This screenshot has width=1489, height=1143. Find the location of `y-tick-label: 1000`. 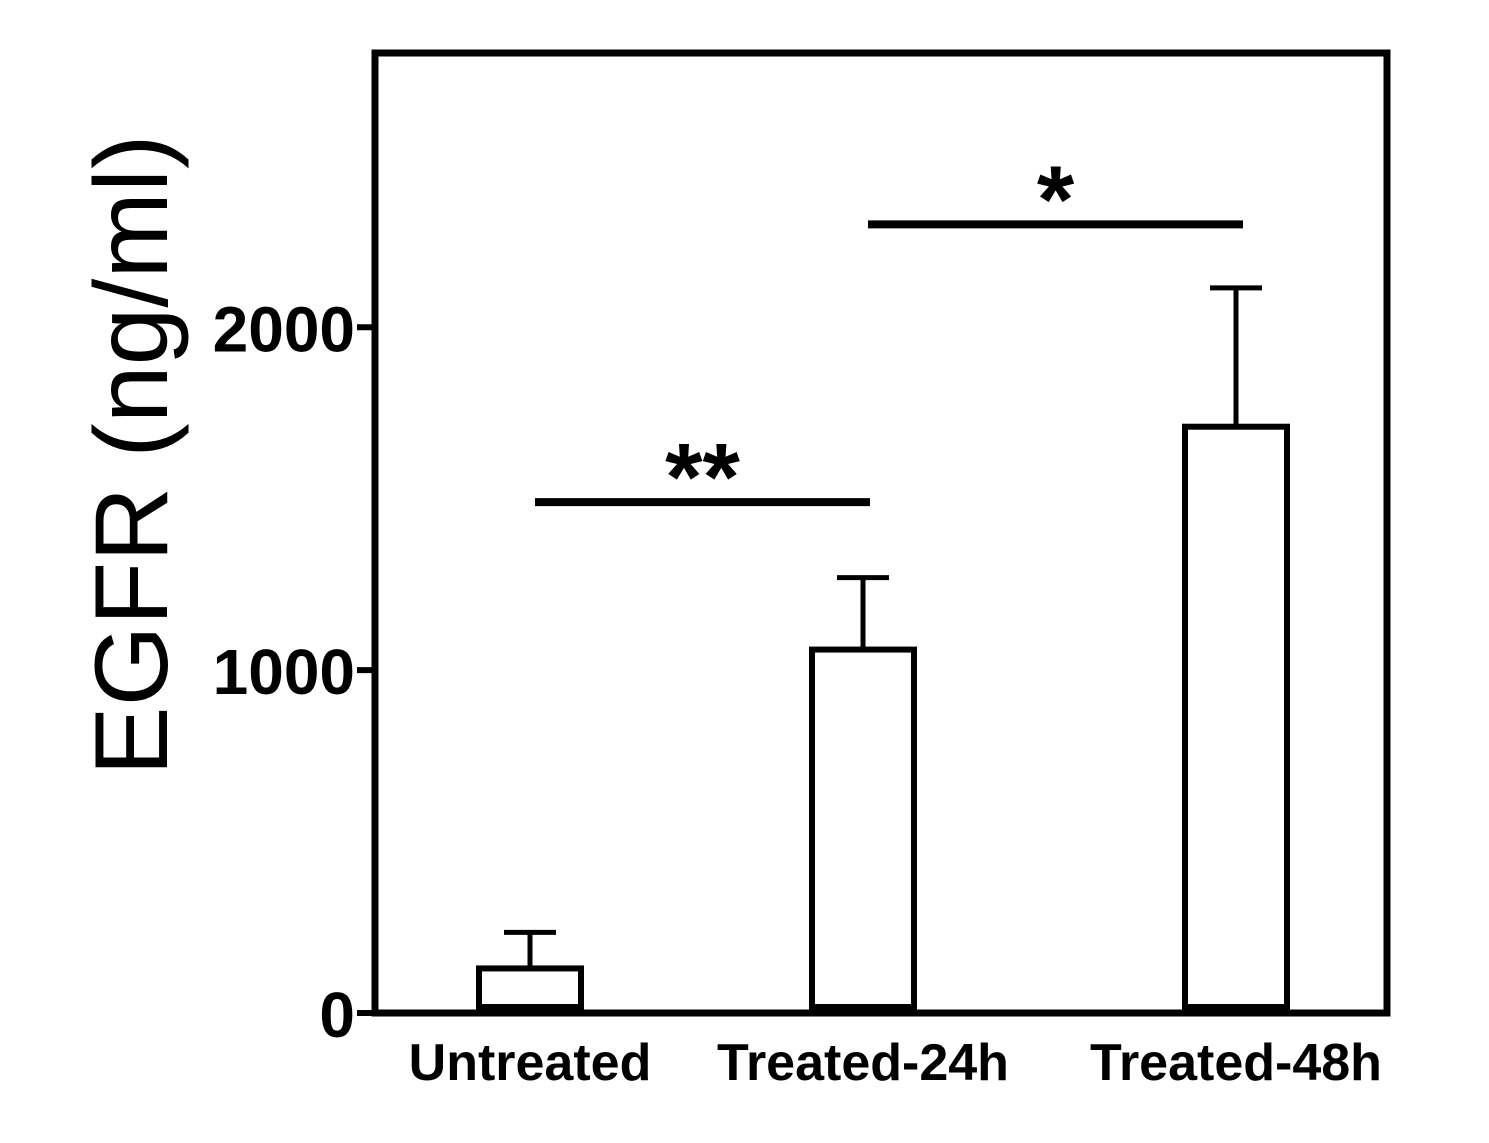

y-tick-label: 1000 is located at coordinates (284, 672).